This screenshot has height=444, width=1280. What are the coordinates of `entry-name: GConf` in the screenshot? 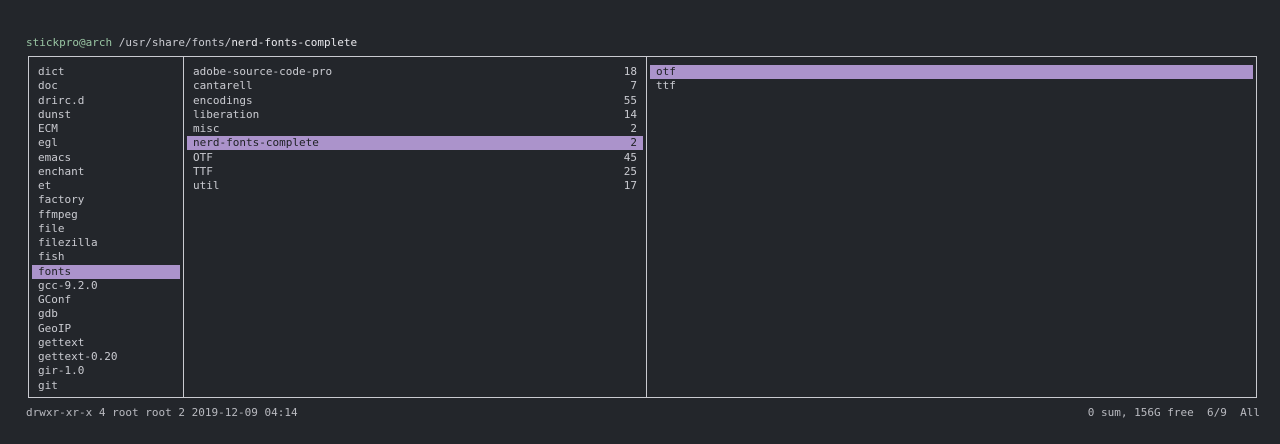 It's located at (55, 299).